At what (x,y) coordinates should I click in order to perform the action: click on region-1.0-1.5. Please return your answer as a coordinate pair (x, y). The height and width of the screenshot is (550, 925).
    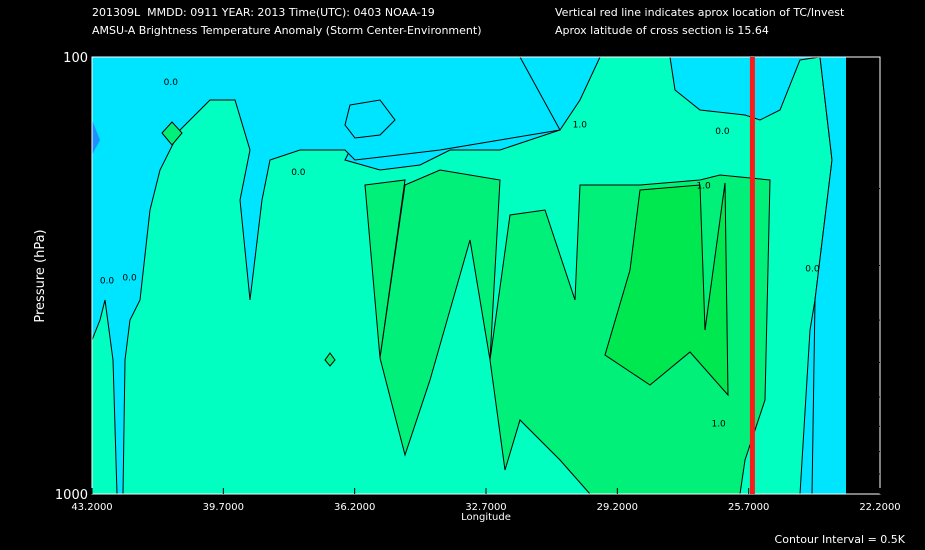
    Looking at the image, I should click on (666, 289).